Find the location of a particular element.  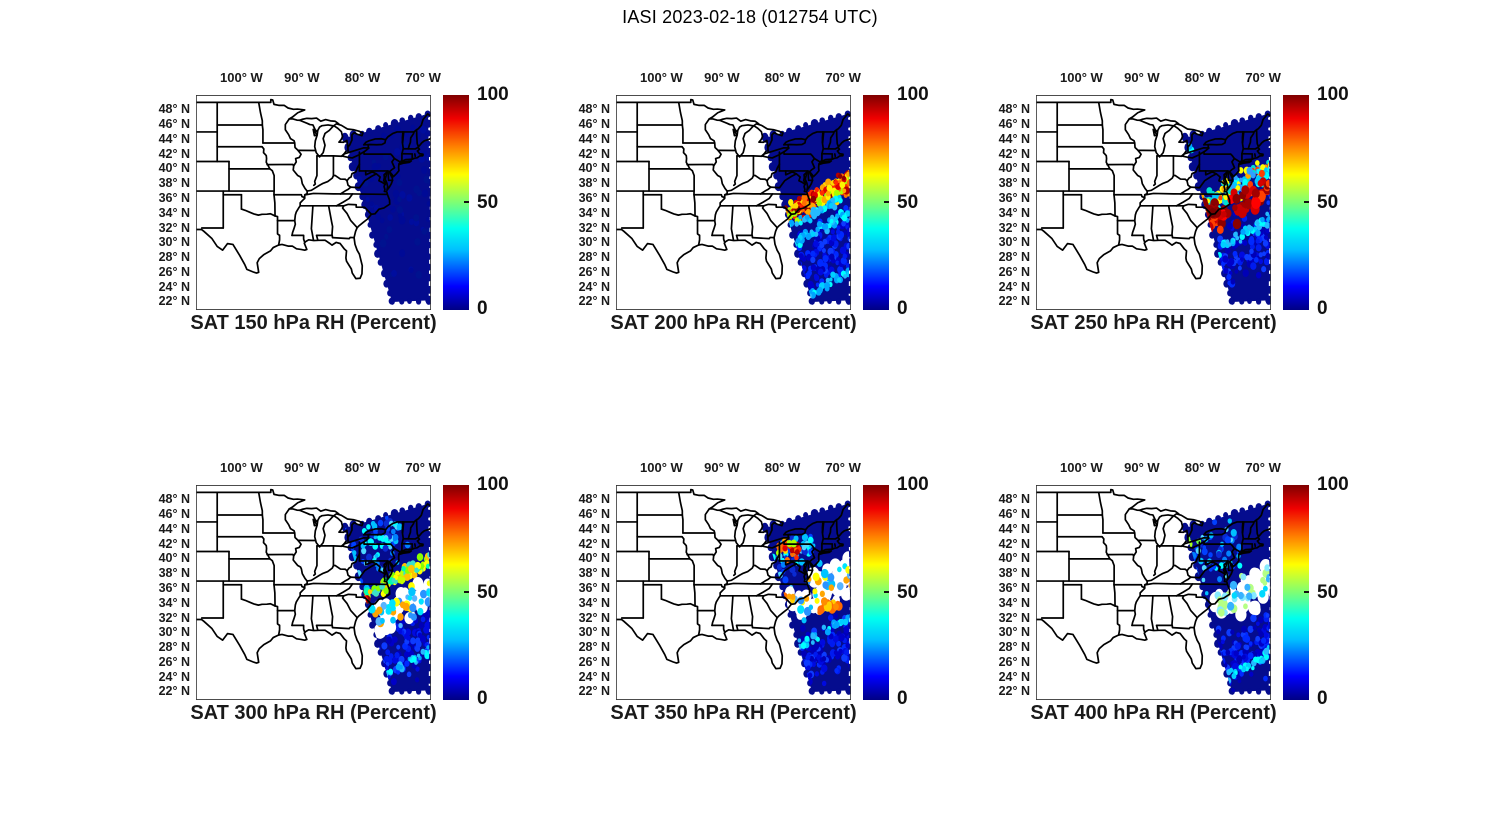

panel-title: SAT 350 hPa RH (Percent) is located at coordinates (733, 713).